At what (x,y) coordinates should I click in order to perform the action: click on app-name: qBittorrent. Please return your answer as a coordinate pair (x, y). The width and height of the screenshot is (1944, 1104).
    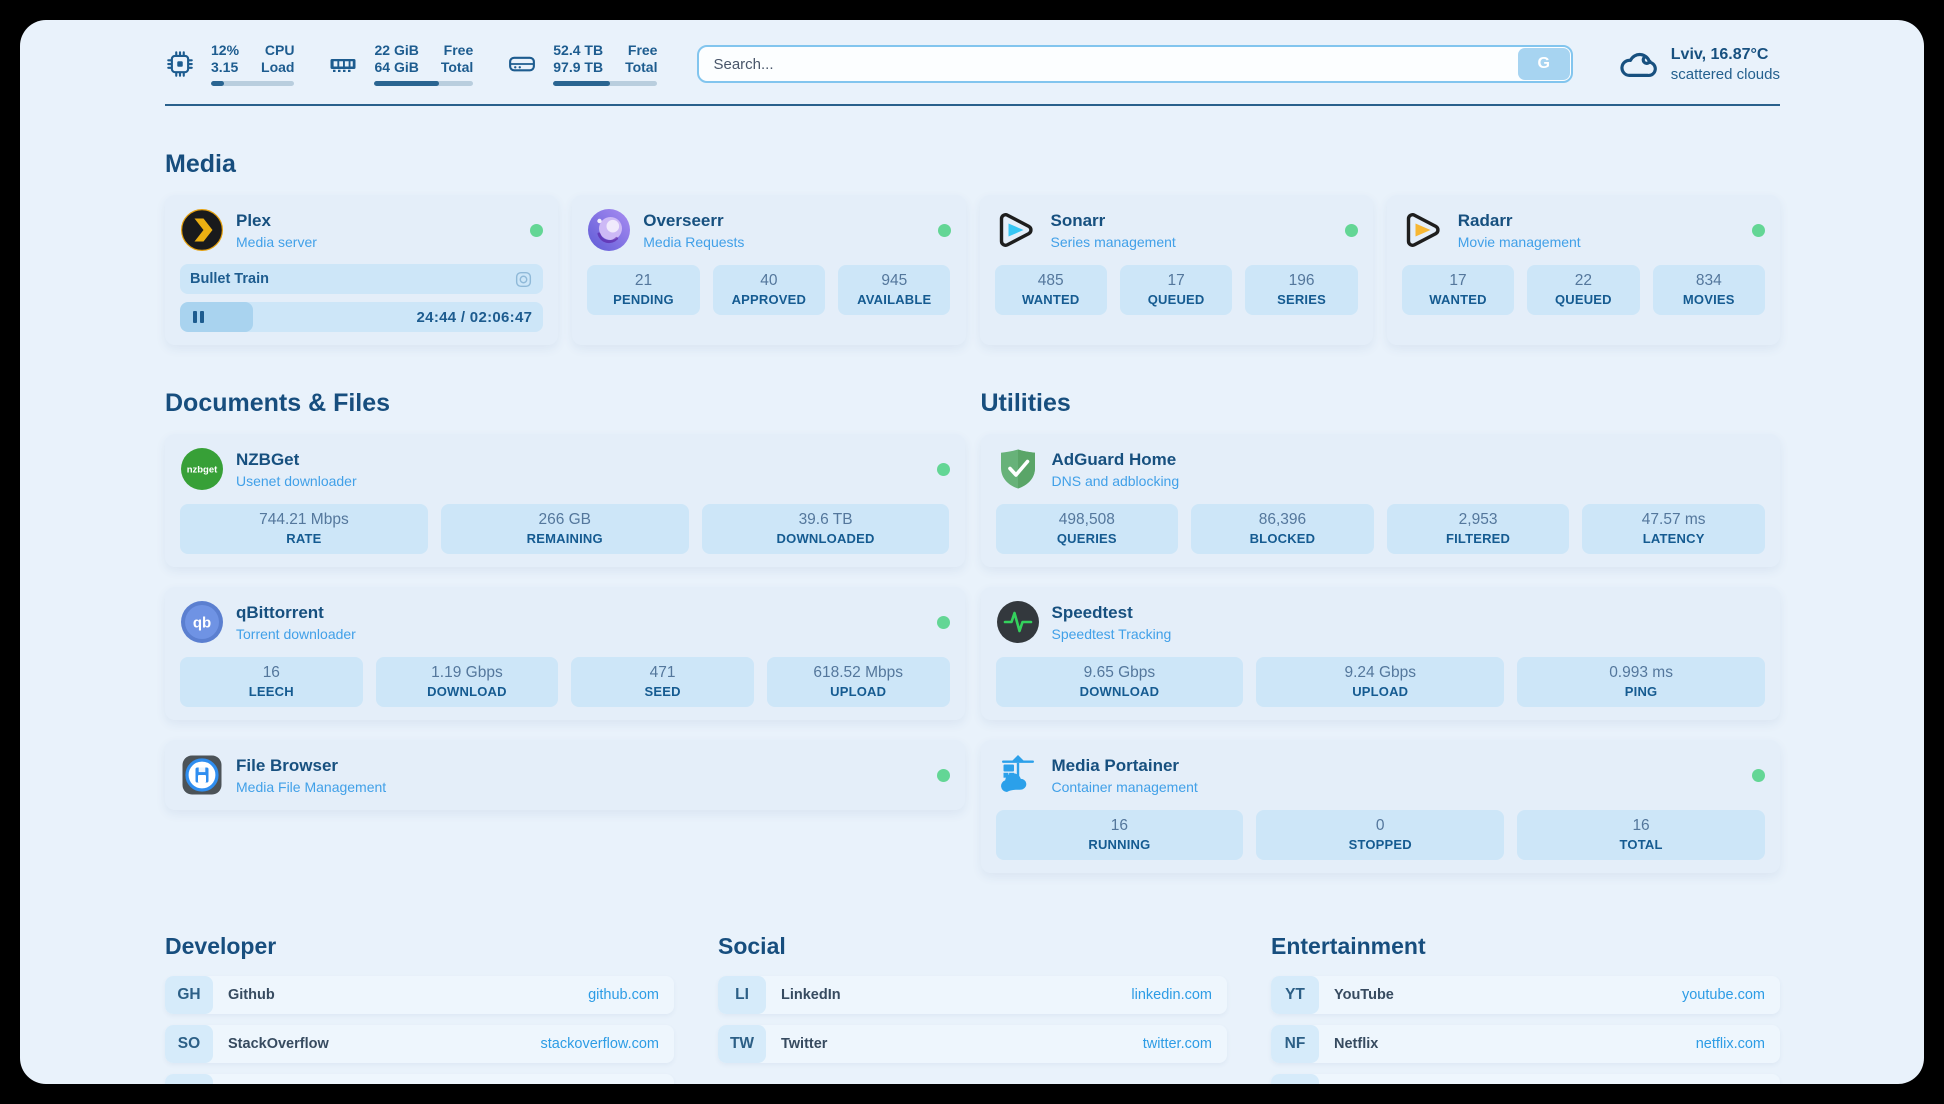
    Looking at the image, I should click on (280, 612).